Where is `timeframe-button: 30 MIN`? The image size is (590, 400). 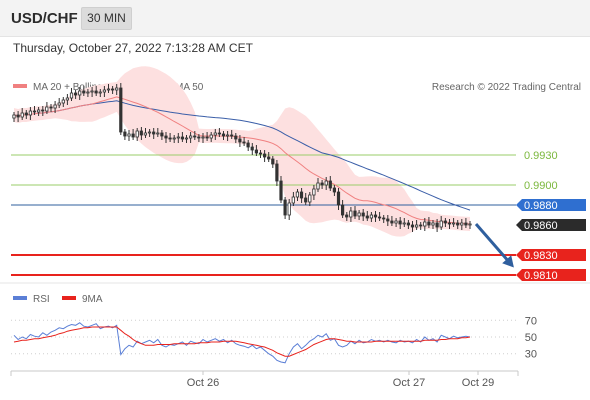 timeframe-button: 30 MIN is located at coordinates (106, 18).